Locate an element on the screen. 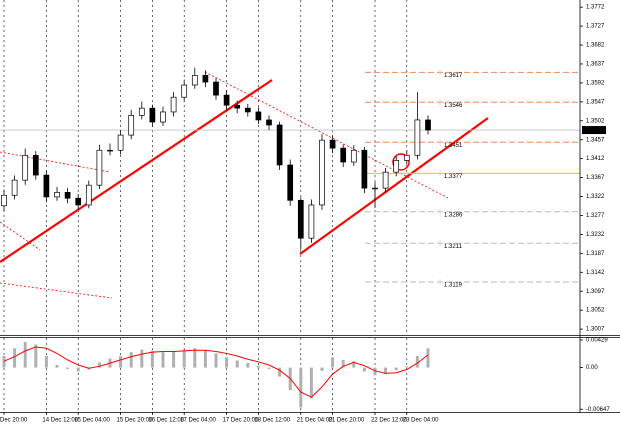 The width and height of the screenshot is (620, 427). y-tick-label: 1.3367 is located at coordinates (595, 178).